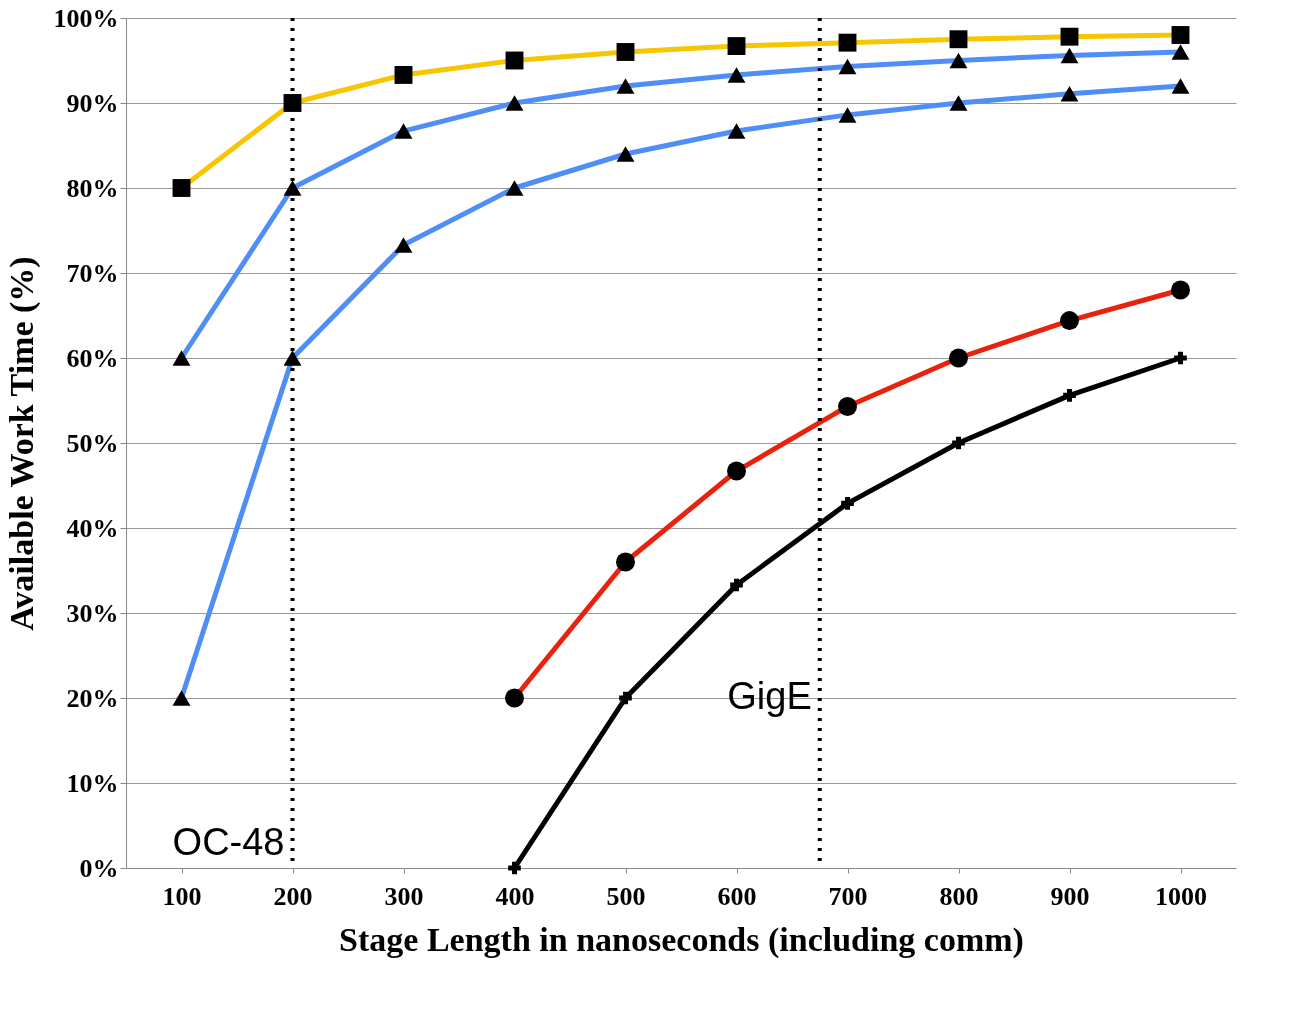 Image resolution: width=1312 pixels, height=1014 pixels. I want to click on y-tick-label: 20%, so click(92, 698).